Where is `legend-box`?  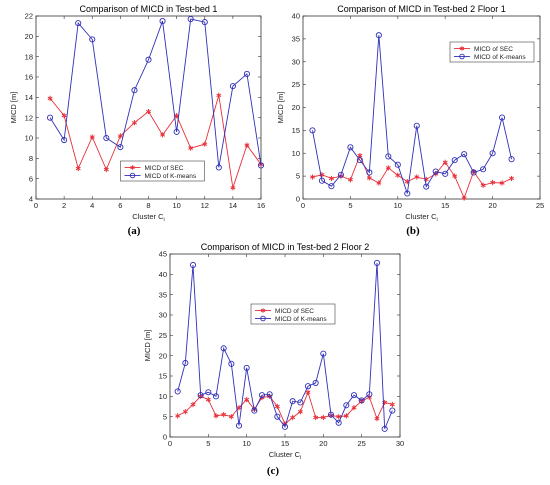 legend-box is located at coordinates (293, 314).